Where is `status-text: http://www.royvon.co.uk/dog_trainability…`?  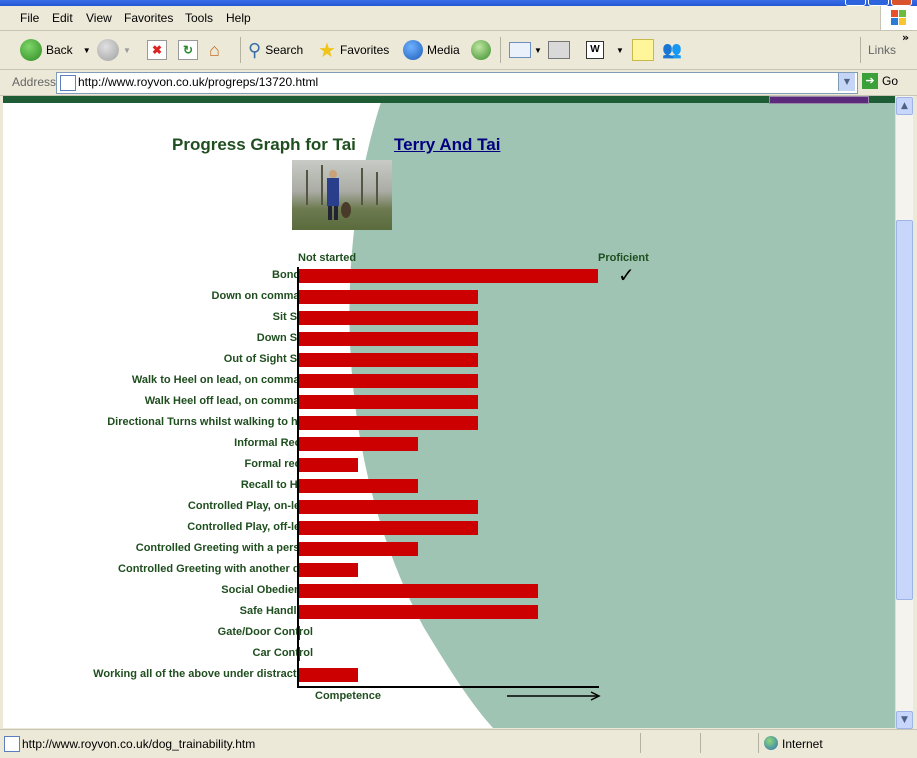 status-text: http://www.royvon.co.uk/dog_trainability… is located at coordinates (139, 744).